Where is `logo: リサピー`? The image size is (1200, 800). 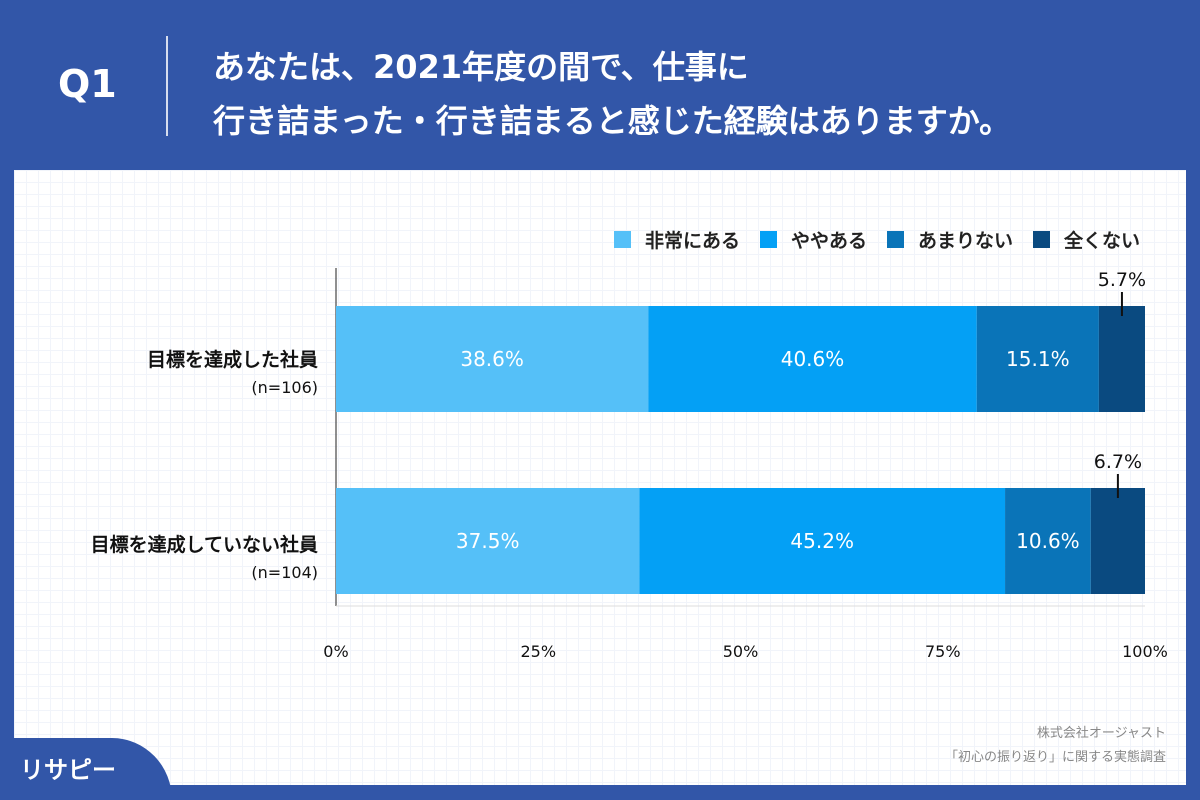 logo: リサピー is located at coordinates (86, 769).